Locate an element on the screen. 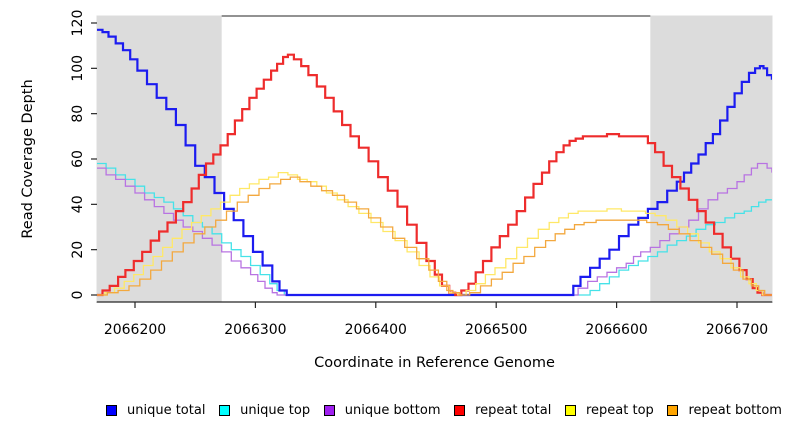  y-tick-label: 120 is located at coordinates (78, 23).